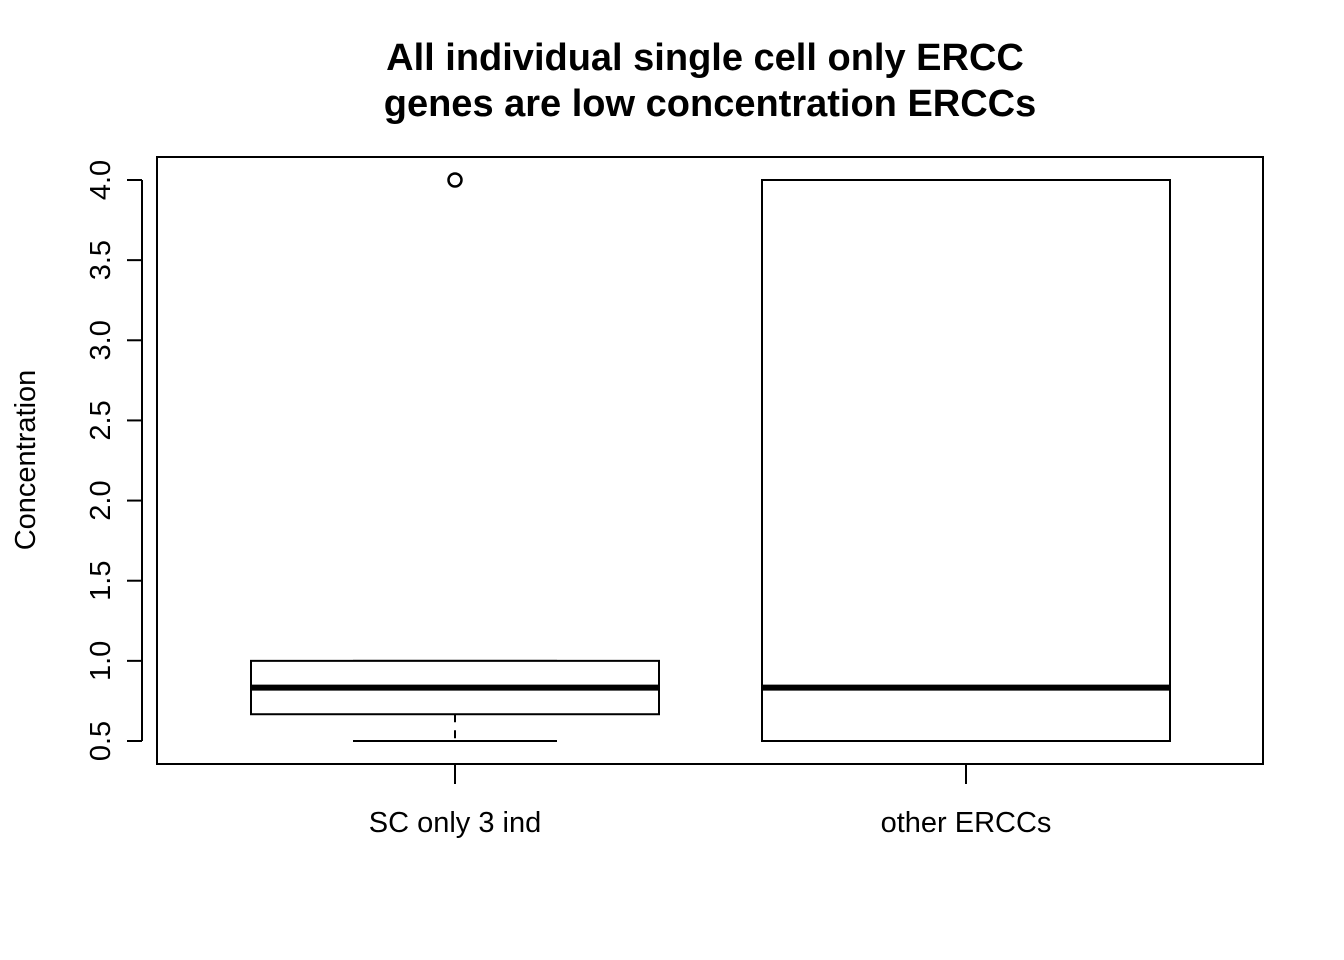 Image resolution: width=1344 pixels, height=960 pixels. I want to click on x-tick-label: SC only 3 ind, so click(455, 823).